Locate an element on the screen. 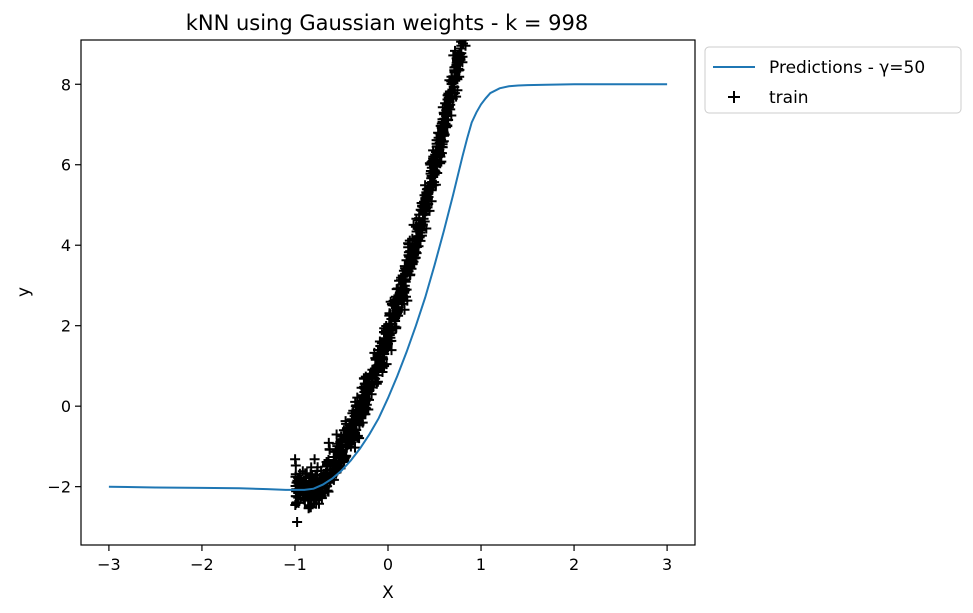 This screenshot has width=973, height=613. train-scatter is located at coordinates (380, 283).